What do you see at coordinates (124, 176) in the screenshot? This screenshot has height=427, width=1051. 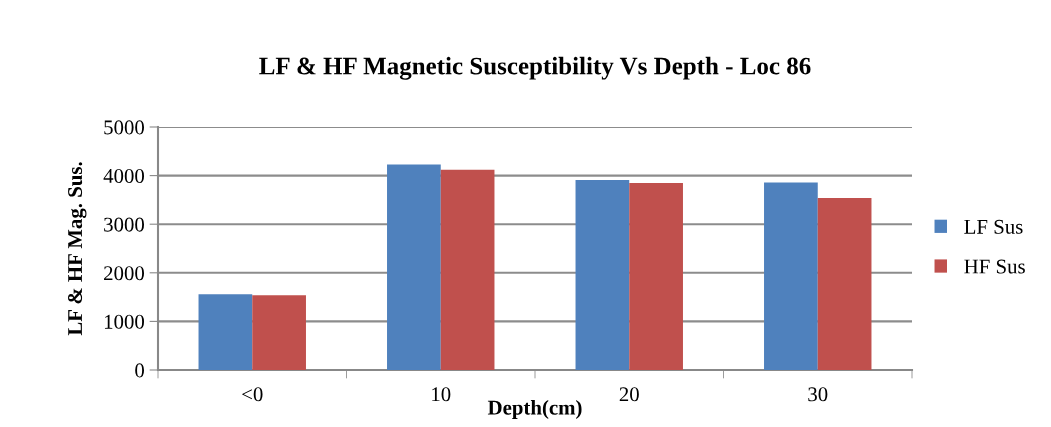 I see `y-tick-label: 4000` at bounding box center [124, 176].